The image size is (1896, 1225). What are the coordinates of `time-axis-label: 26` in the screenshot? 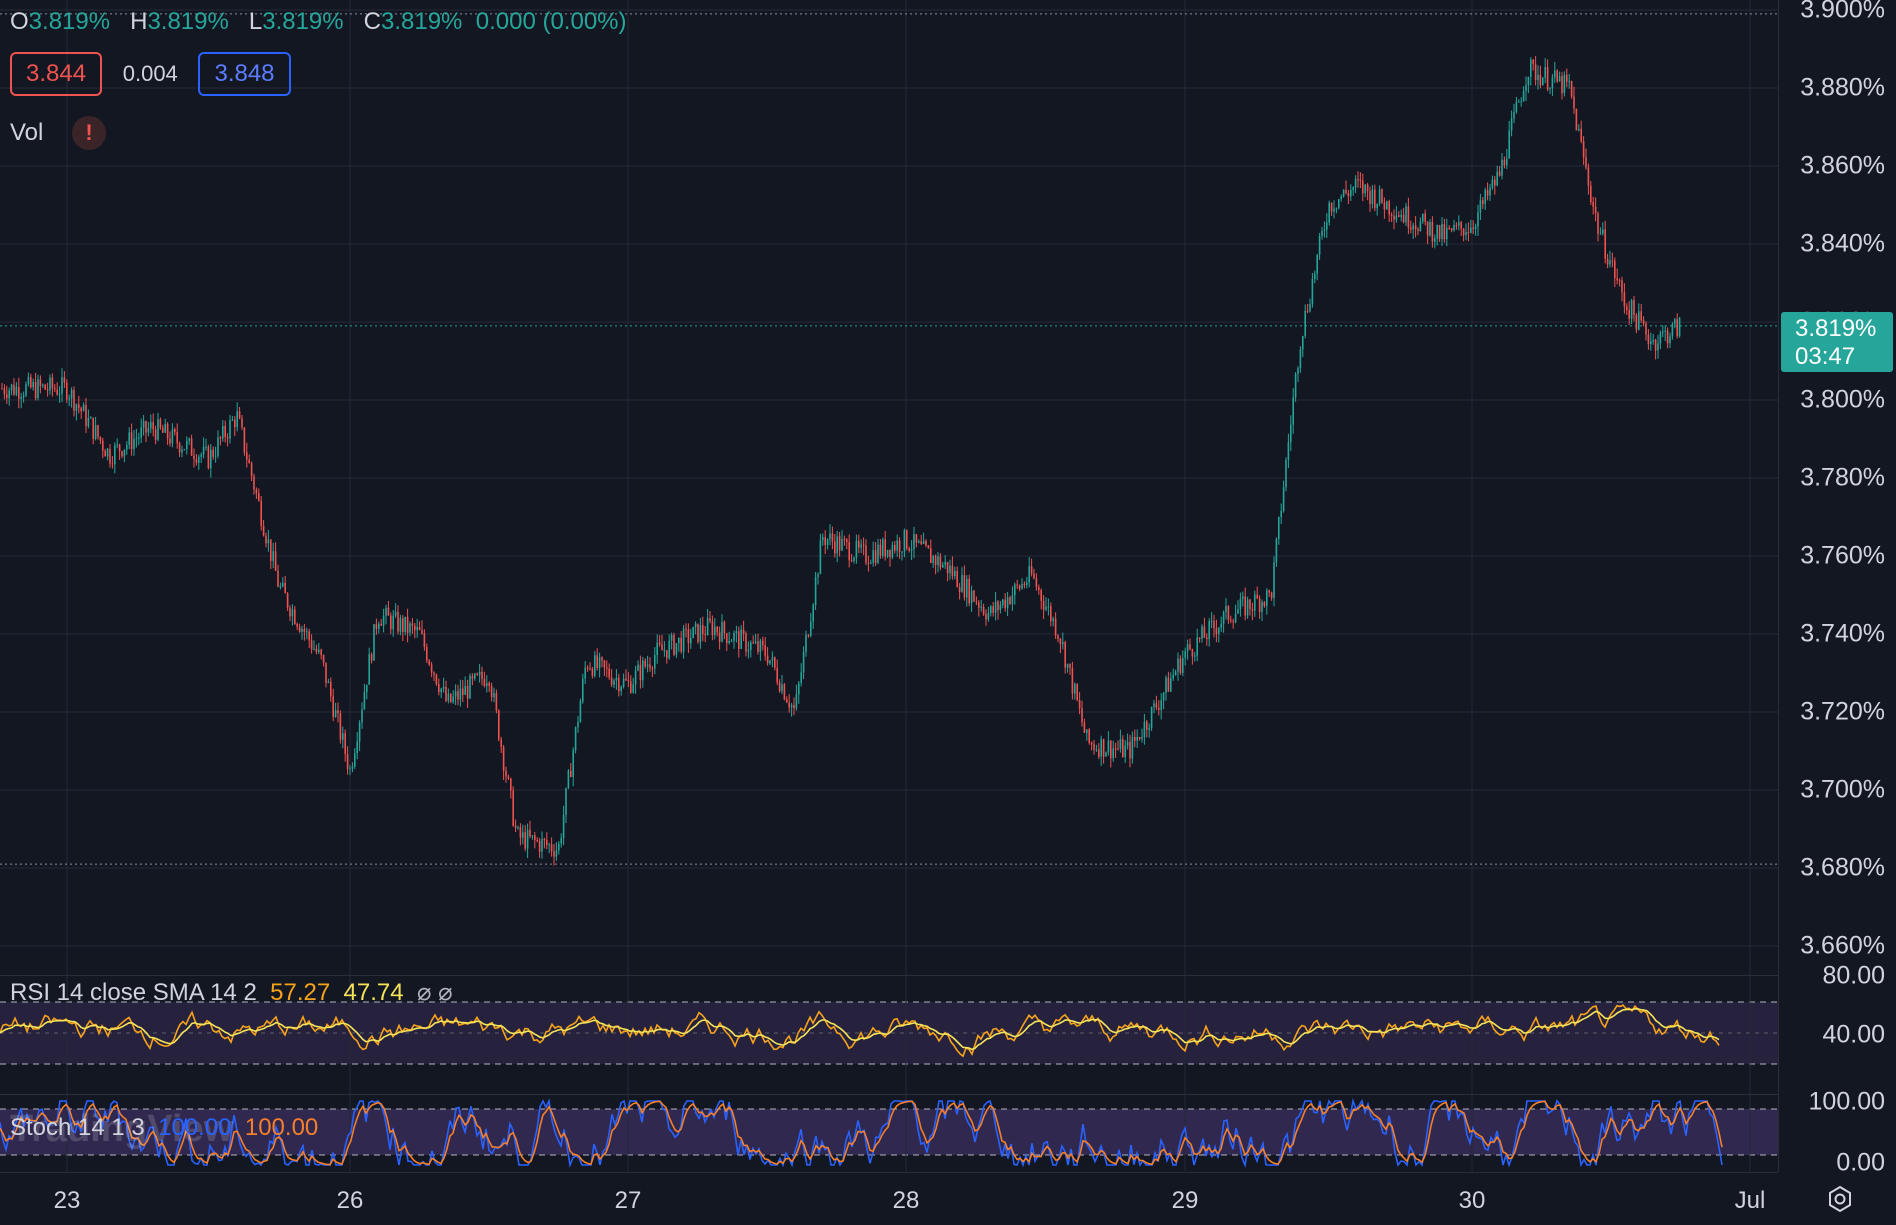 It's located at (350, 1200).